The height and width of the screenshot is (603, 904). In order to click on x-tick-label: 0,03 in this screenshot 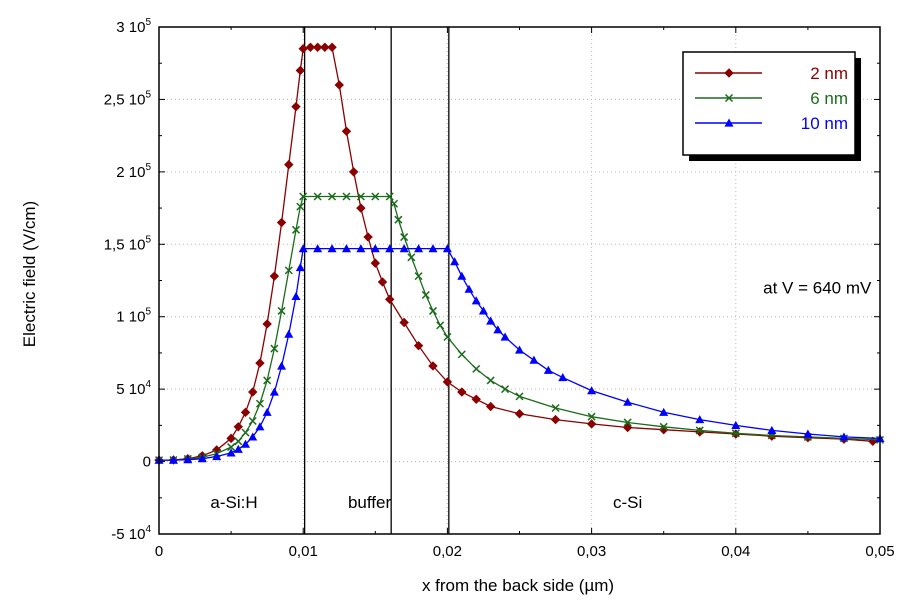, I will do `click(591, 551)`.